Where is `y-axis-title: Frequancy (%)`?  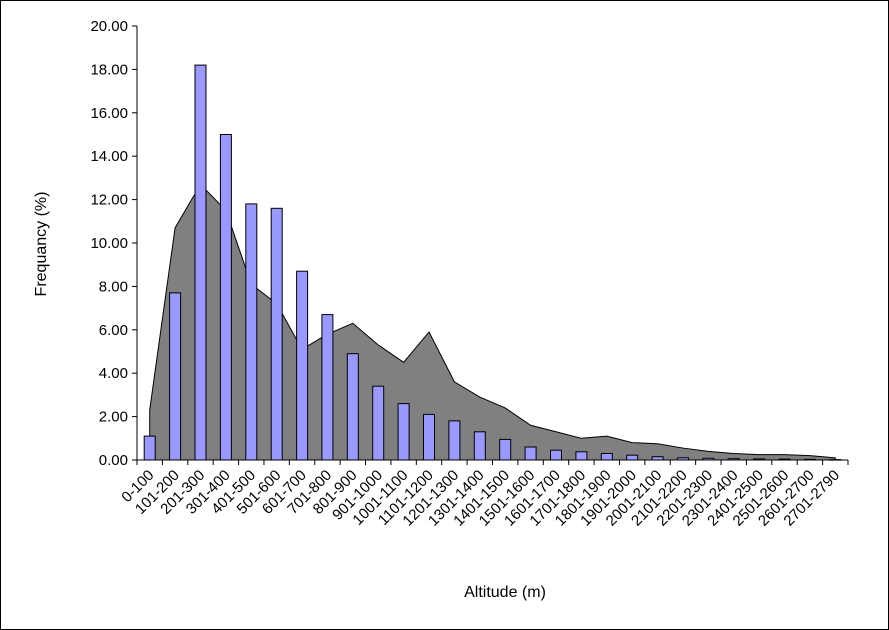
y-axis-title: Frequancy (%) is located at coordinates (41, 244).